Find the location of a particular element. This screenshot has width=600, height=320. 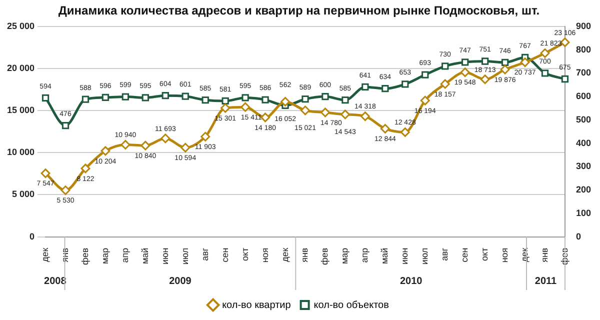

y-tick-label: 20 000 is located at coordinates (20, 67).